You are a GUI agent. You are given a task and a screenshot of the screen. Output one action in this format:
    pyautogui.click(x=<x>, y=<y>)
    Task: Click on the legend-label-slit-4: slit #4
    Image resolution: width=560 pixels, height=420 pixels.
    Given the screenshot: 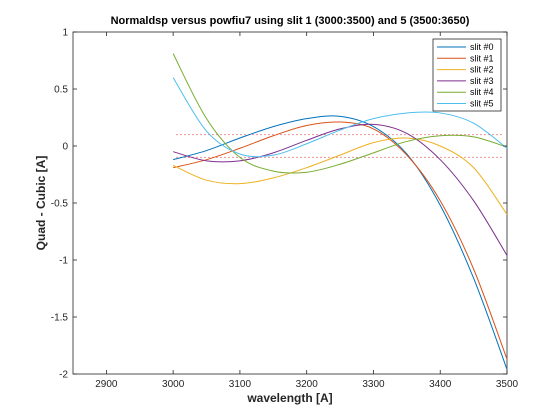 What is the action you would take?
    pyautogui.click(x=482, y=92)
    